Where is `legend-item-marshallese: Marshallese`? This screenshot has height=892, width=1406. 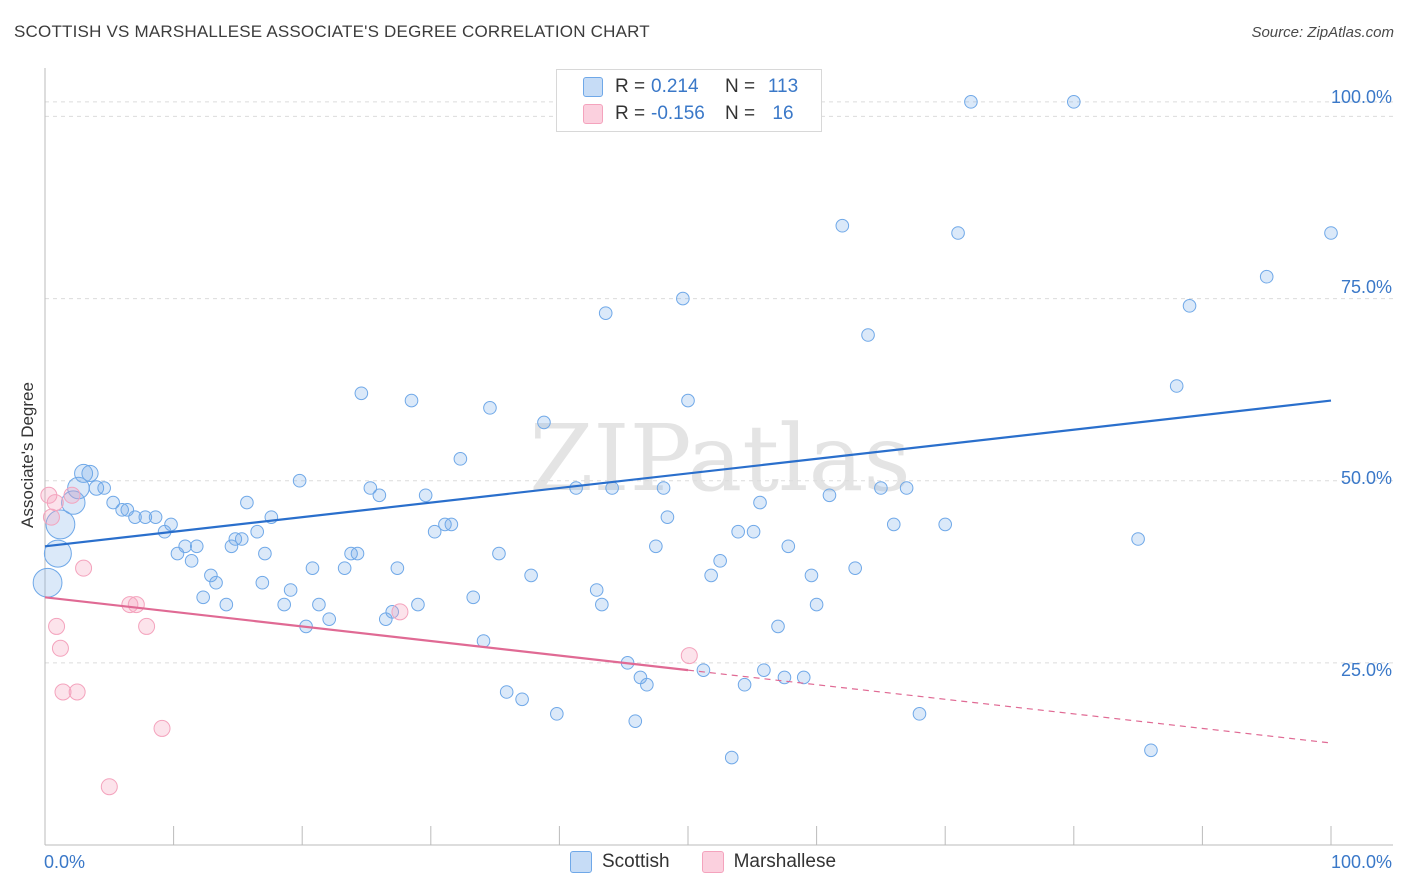
legend-item-marshallese: Marshallese is located at coordinates (768, 862).